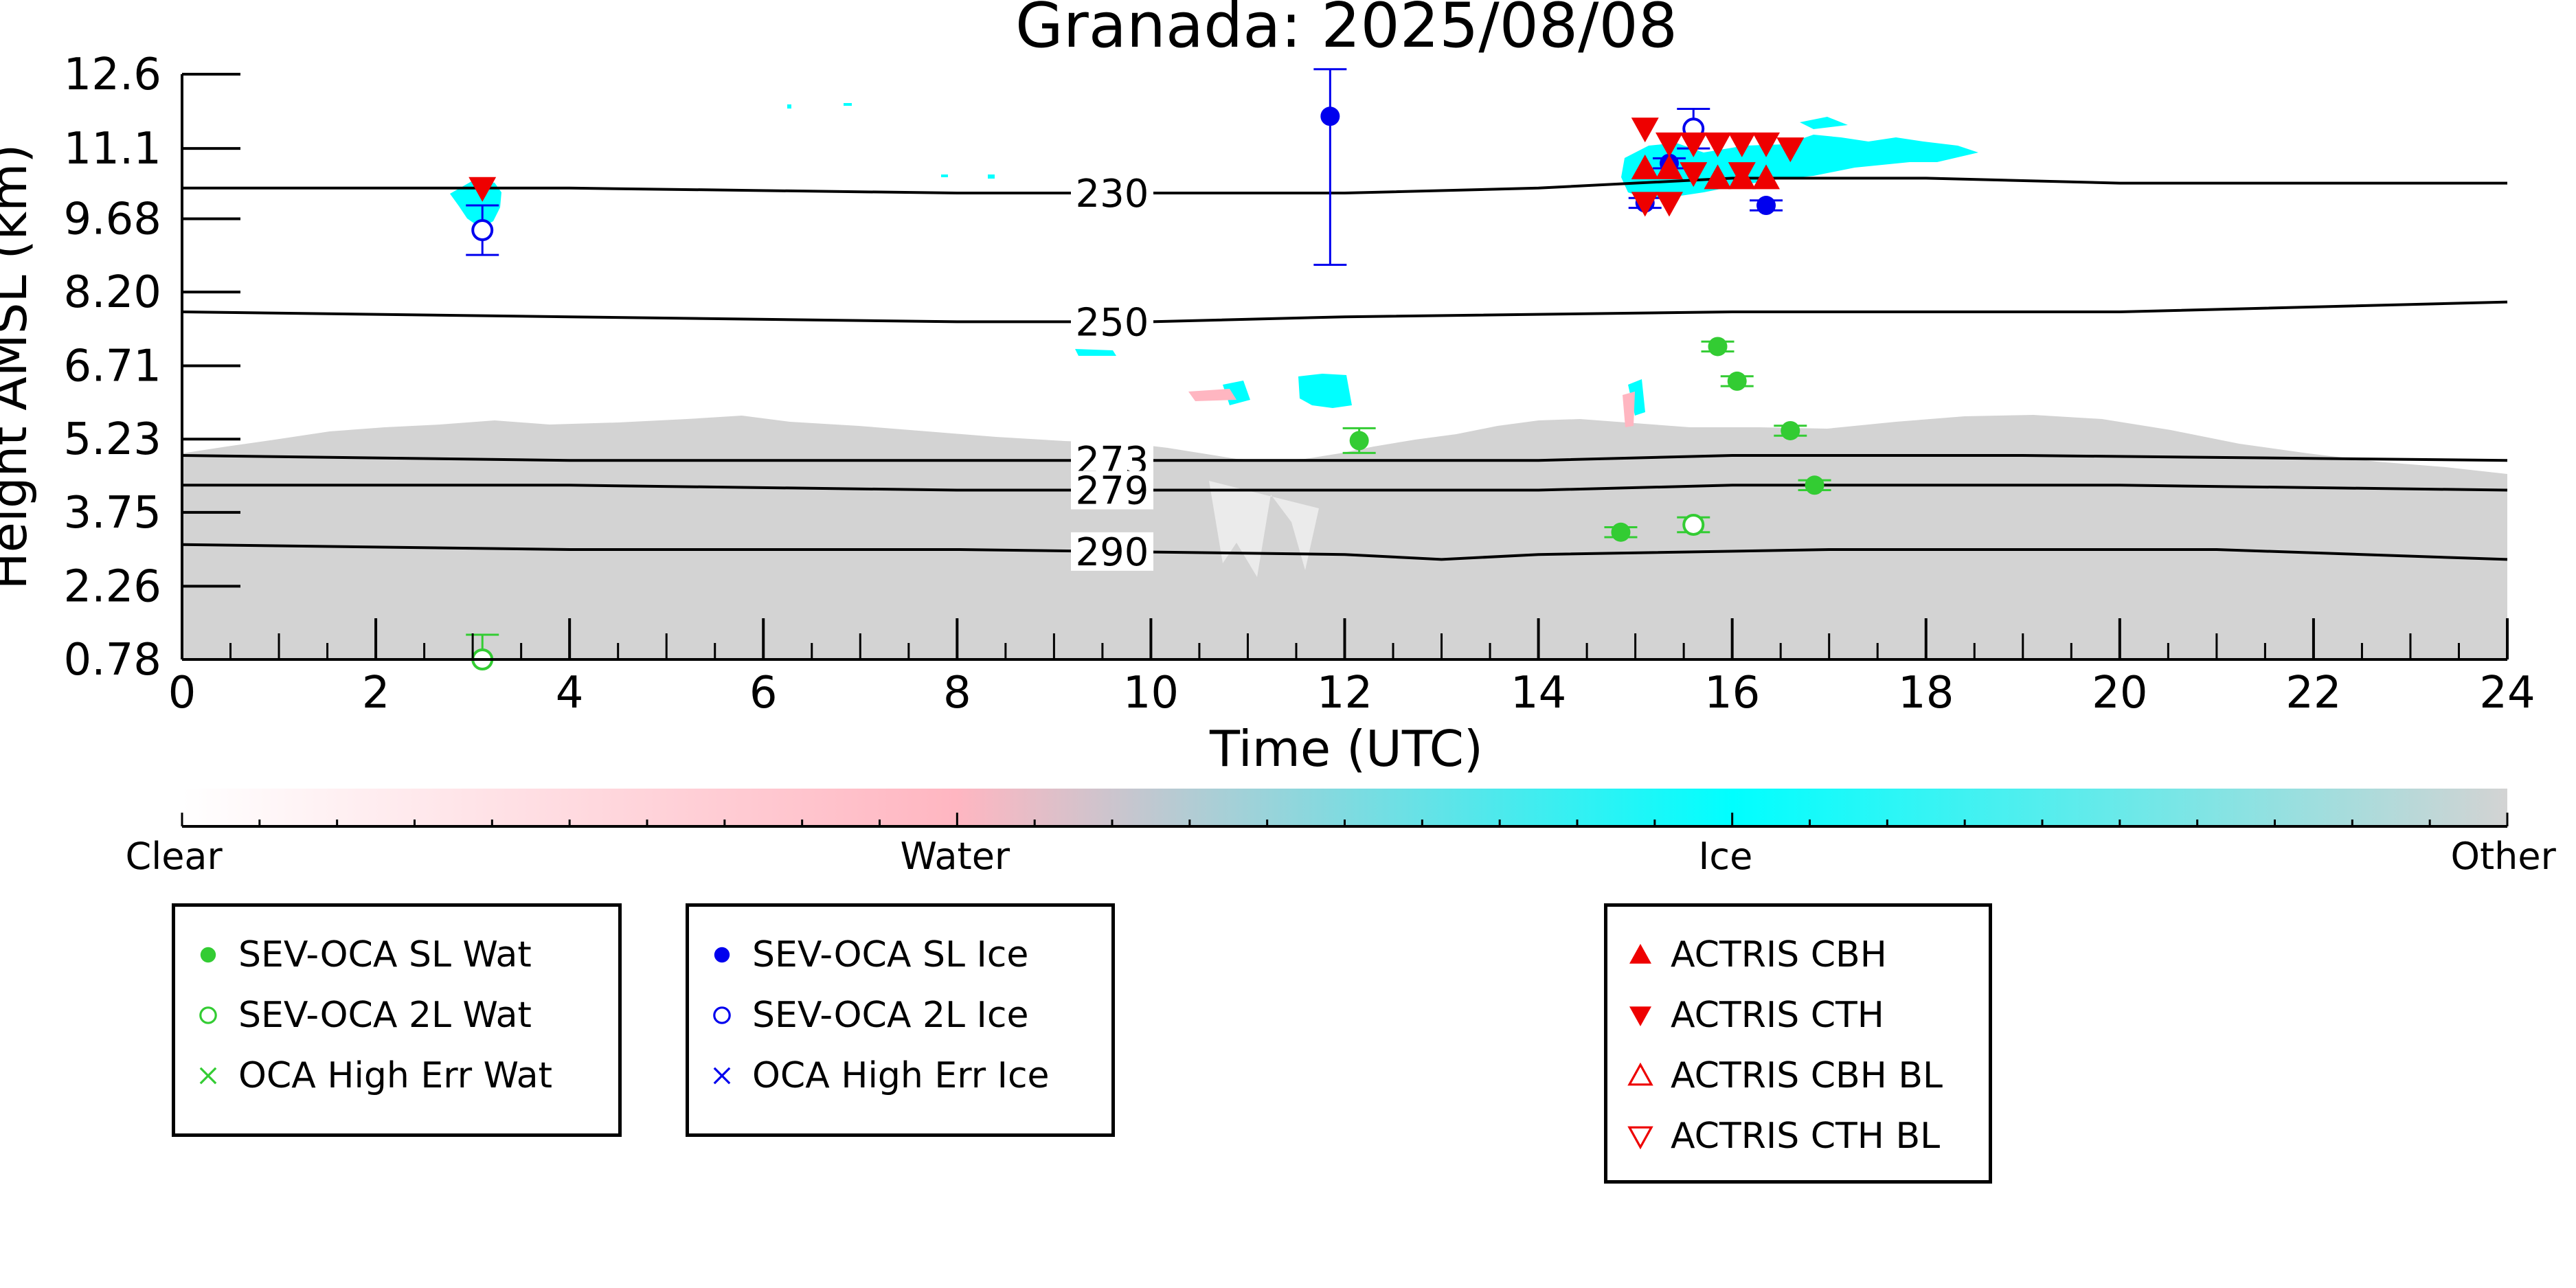  What do you see at coordinates (2119, 693) in the screenshot?
I see `x-tick-label: 20` at bounding box center [2119, 693].